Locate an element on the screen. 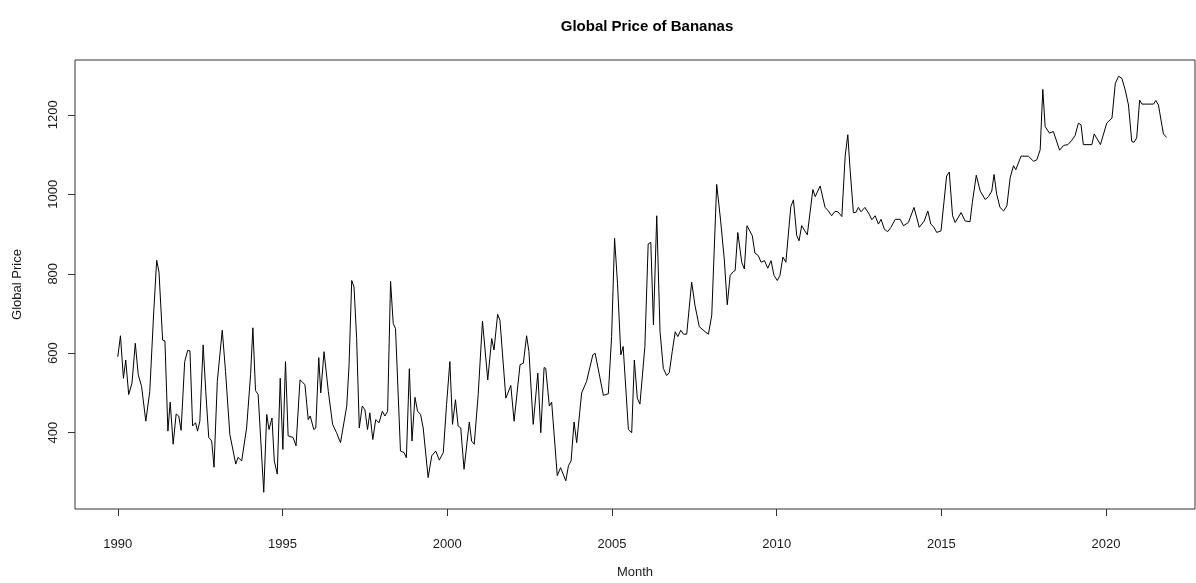  x-tick-label: 2015 is located at coordinates (941, 543).